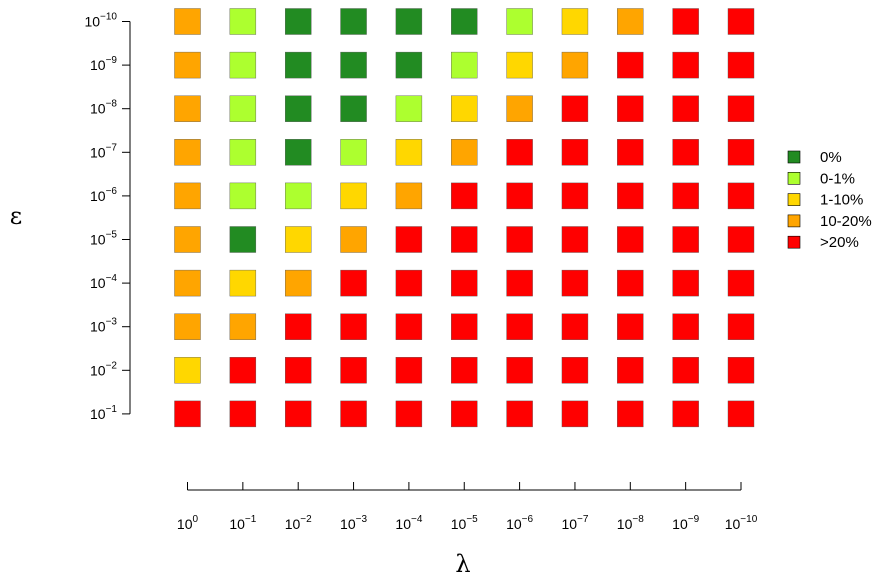 This screenshot has height=575, width=892. What do you see at coordinates (103, 369) in the screenshot?
I see `y-tick-label: 10⁻²` at bounding box center [103, 369].